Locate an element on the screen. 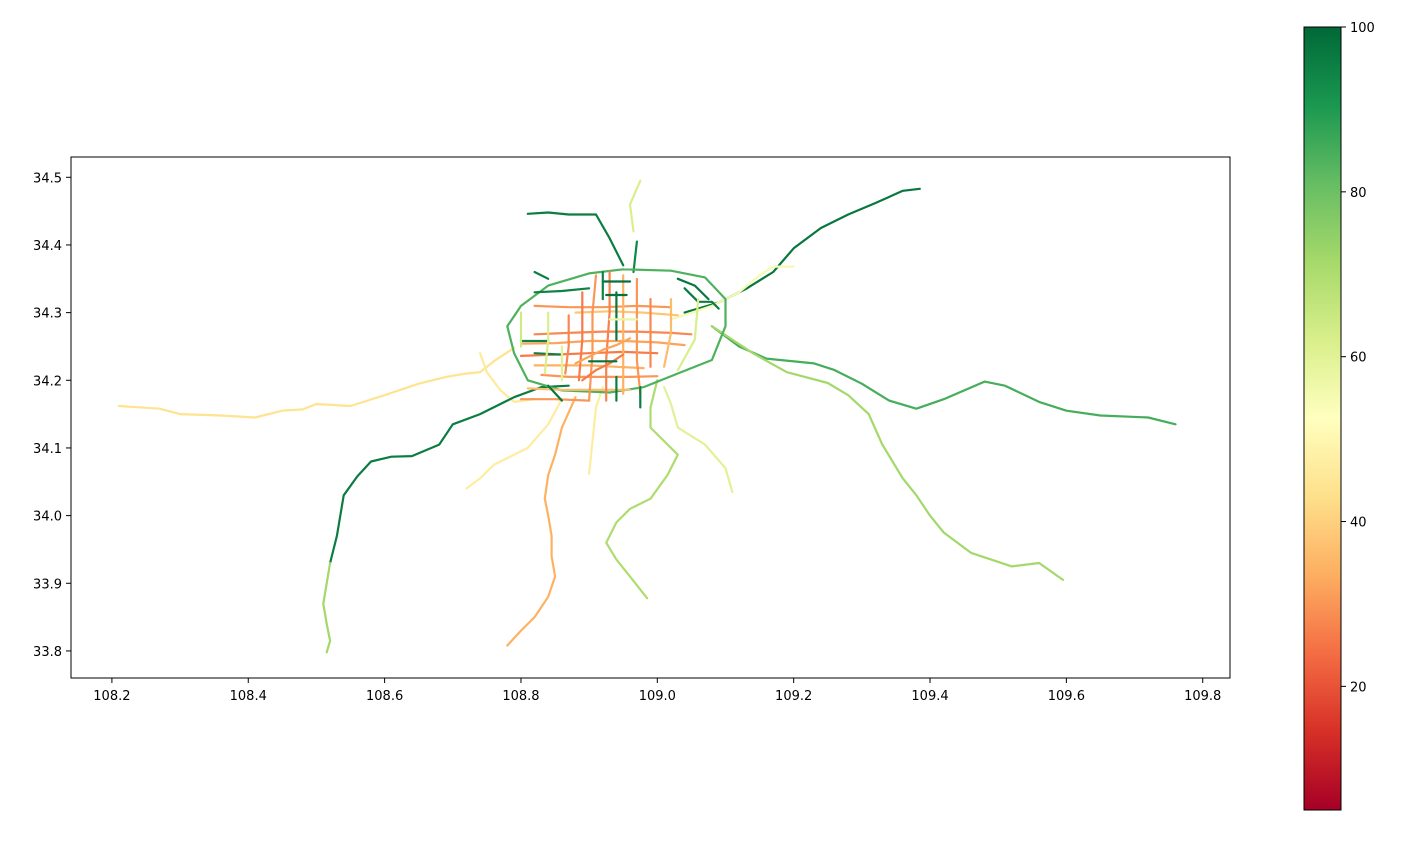  x-tick-label: 109.6 is located at coordinates (1066, 696).